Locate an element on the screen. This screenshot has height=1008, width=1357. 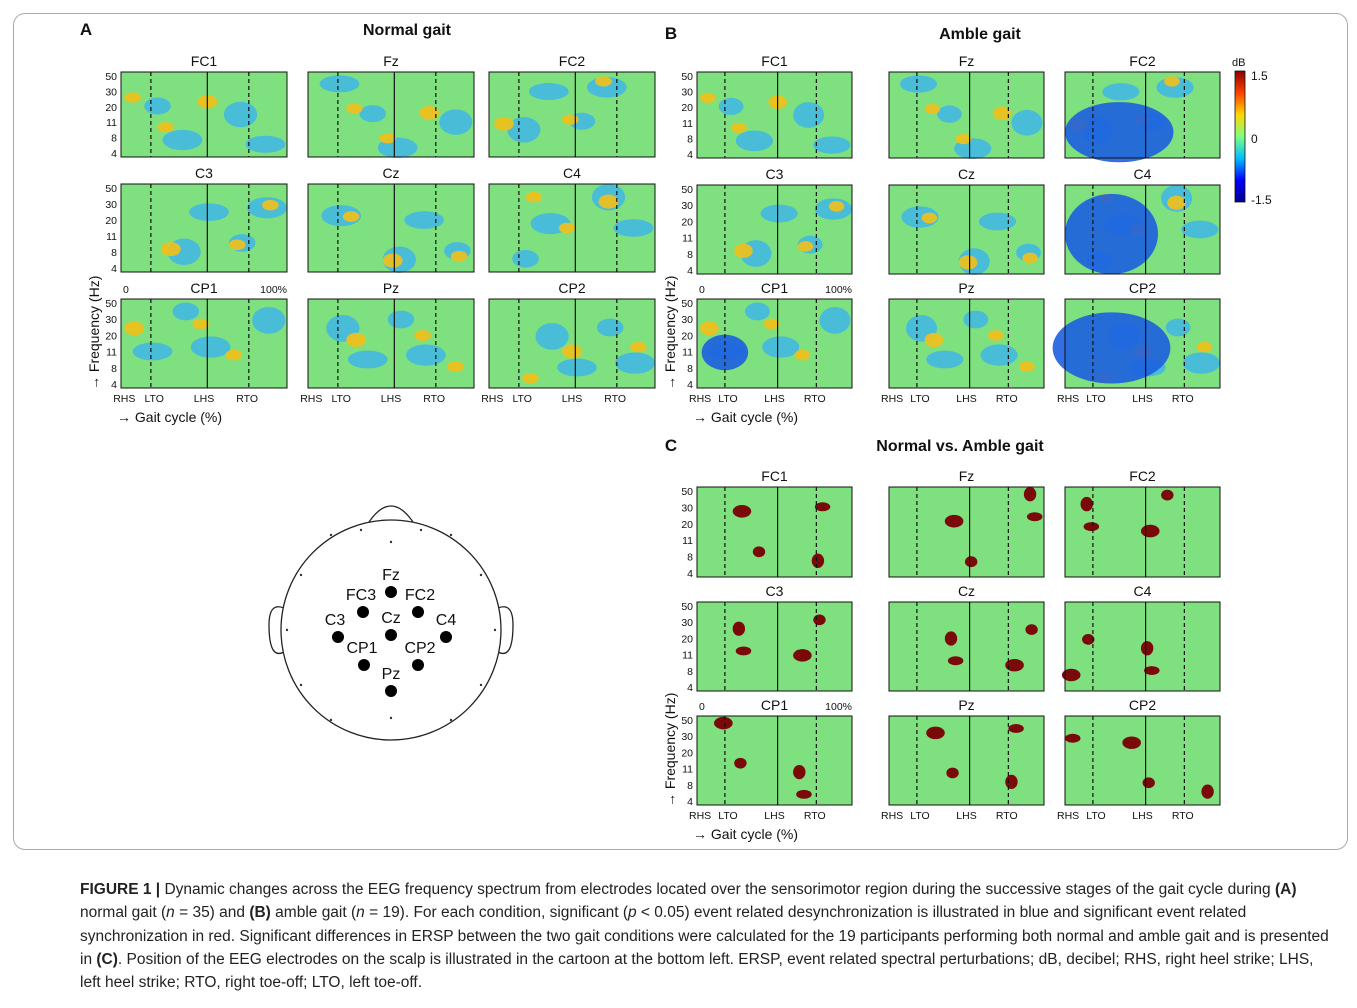
subplot-Pz: Pz RHS LTO LHS RTO is located at coordinates (963, 342).